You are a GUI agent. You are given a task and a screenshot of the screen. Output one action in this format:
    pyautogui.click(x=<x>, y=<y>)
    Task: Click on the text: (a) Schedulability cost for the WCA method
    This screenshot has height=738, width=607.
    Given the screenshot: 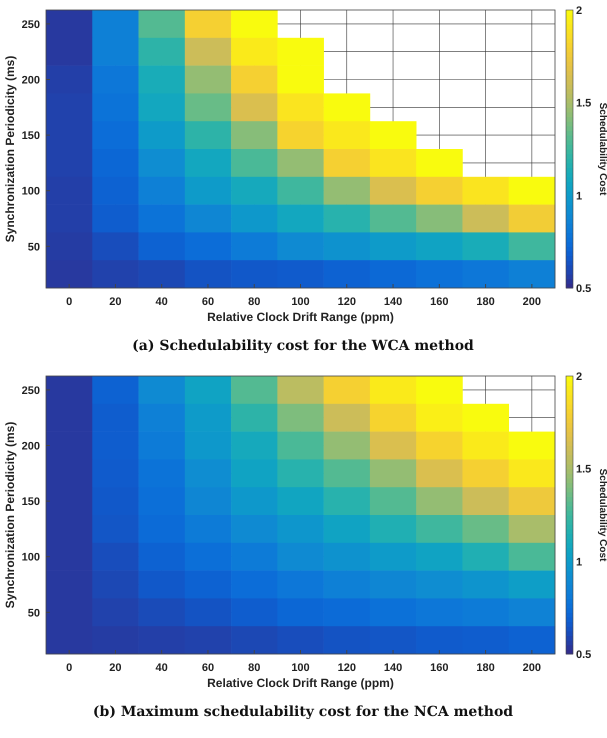 What is the action you would take?
    pyautogui.click(x=303, y=346)
    